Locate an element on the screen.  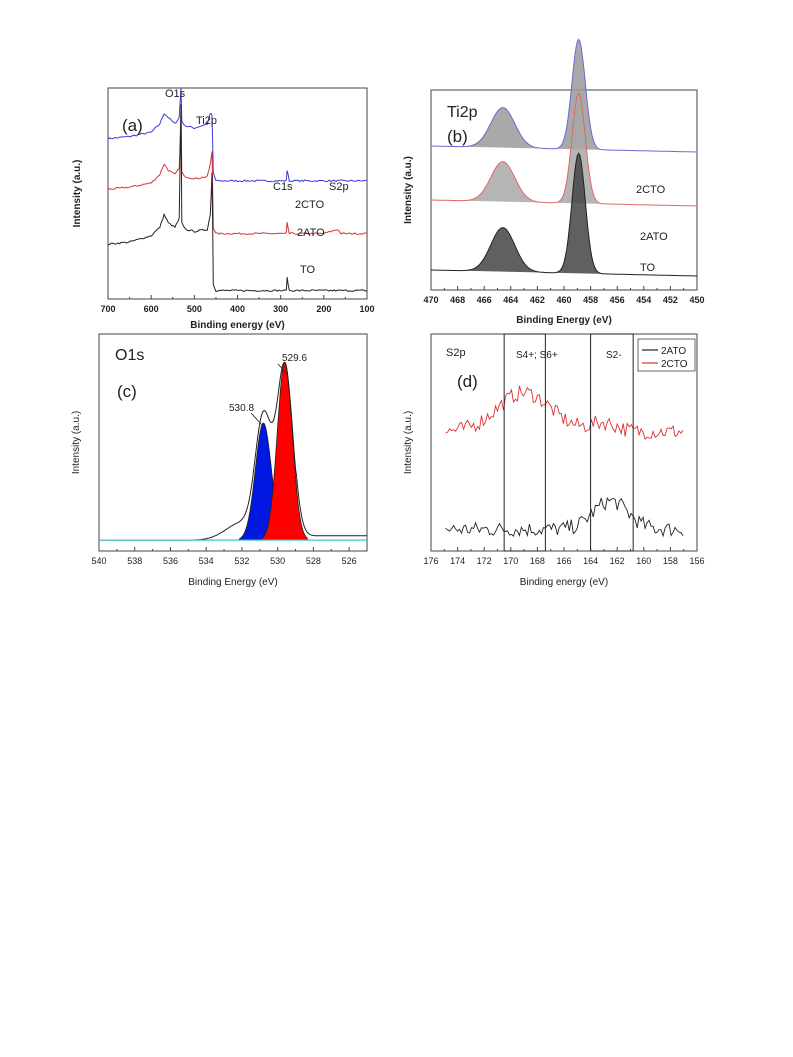
x-tick-label: 158 is located at coordinates (670, 561).